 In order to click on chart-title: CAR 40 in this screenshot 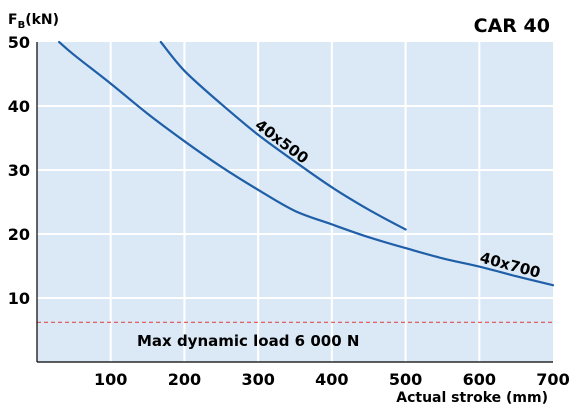, I will do `click(512, 26)`.